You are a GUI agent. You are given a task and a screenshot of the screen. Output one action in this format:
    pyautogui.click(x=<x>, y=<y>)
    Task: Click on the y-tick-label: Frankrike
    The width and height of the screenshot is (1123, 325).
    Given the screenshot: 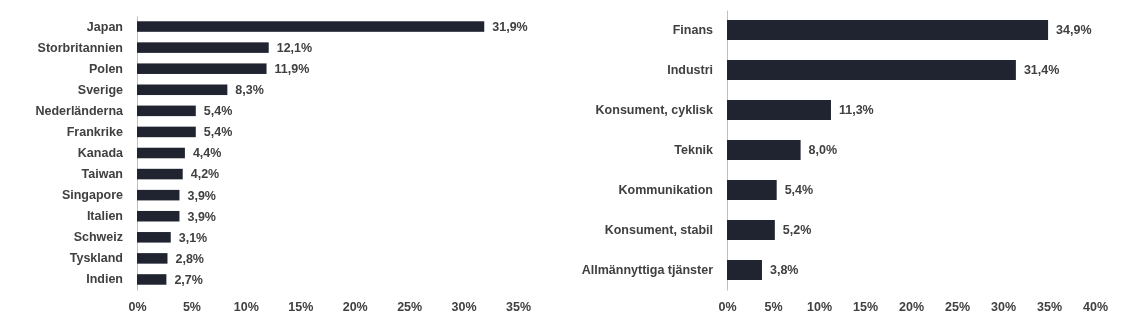 What is the action you would take?
    pyautogui.click(x=95, y=131)
    